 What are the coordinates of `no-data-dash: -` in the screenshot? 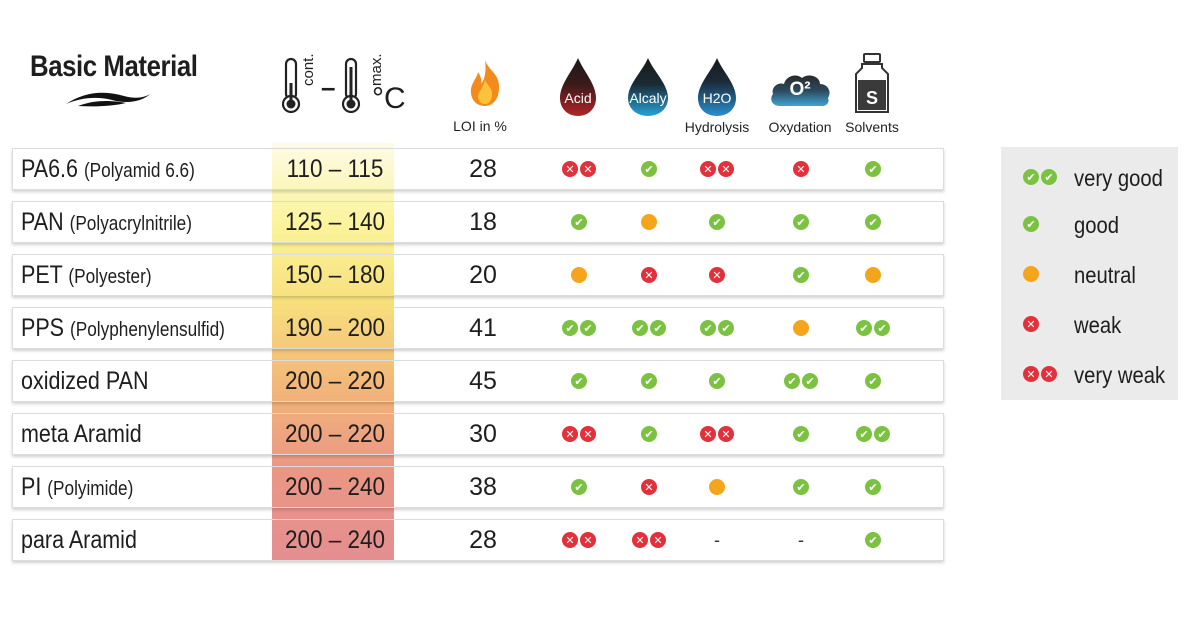 It's located at (801, 539).